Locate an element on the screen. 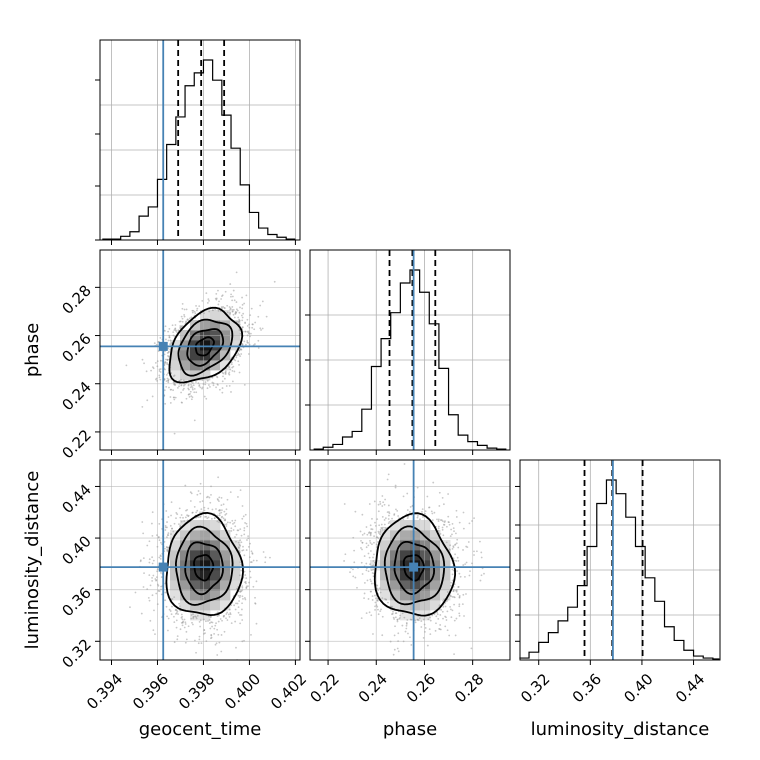 The height and width of the screenshot is (760, 760). x-tick-label-luminosity-distance: 0.32 is located at coordinates (535, 688).